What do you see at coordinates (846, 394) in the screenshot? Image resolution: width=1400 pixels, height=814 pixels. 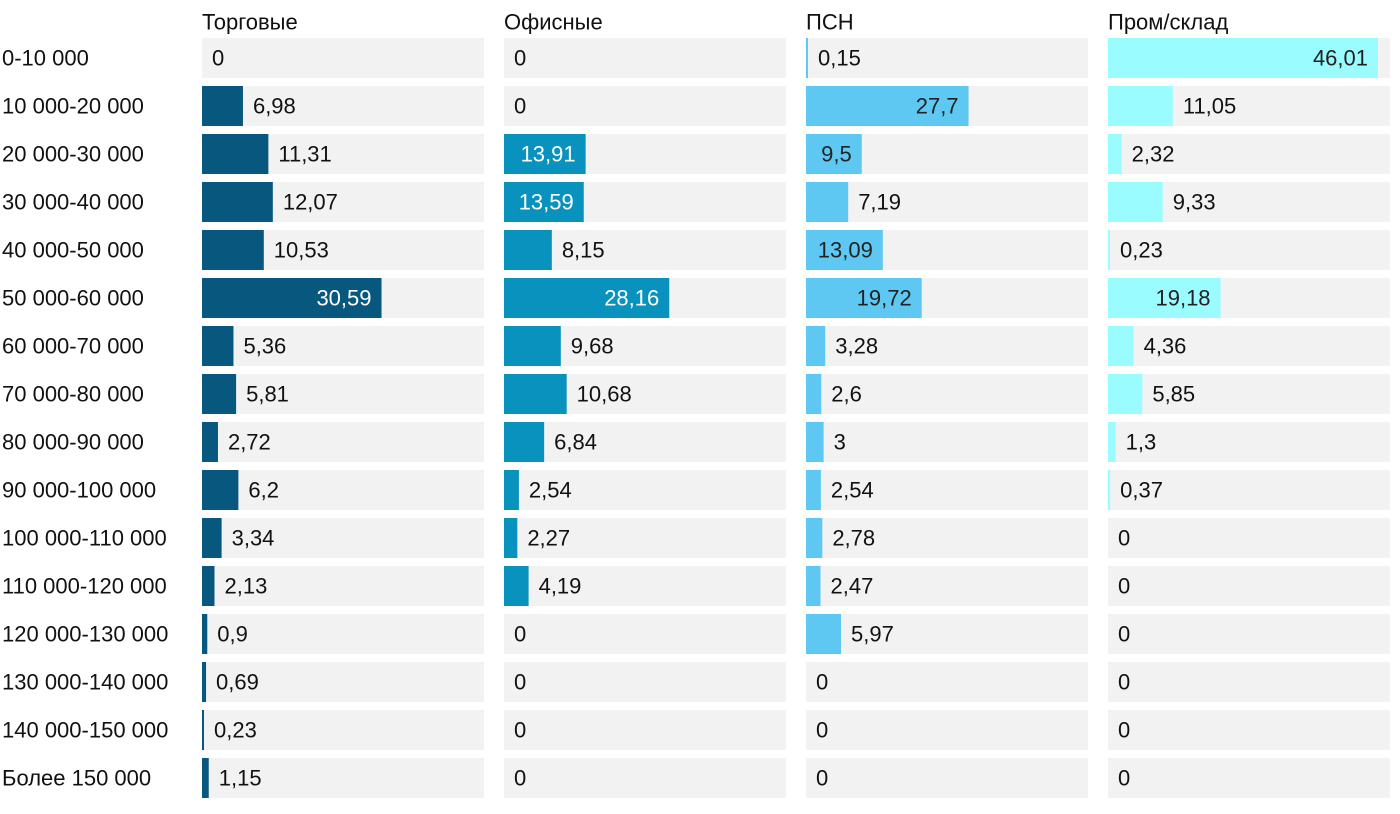 I see `data-label: 2,6` at bounding box center [846, 394].